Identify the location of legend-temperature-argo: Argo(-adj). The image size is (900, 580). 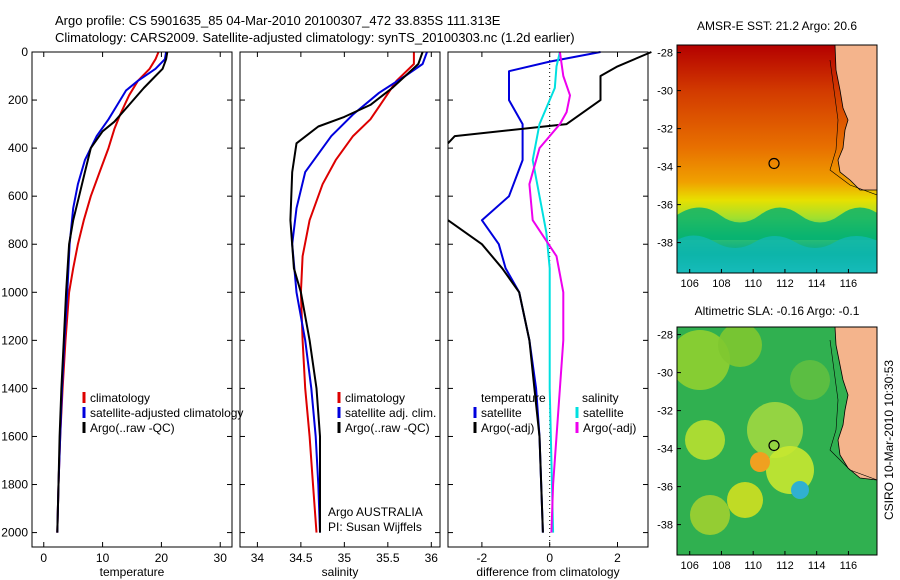
(503, 428).